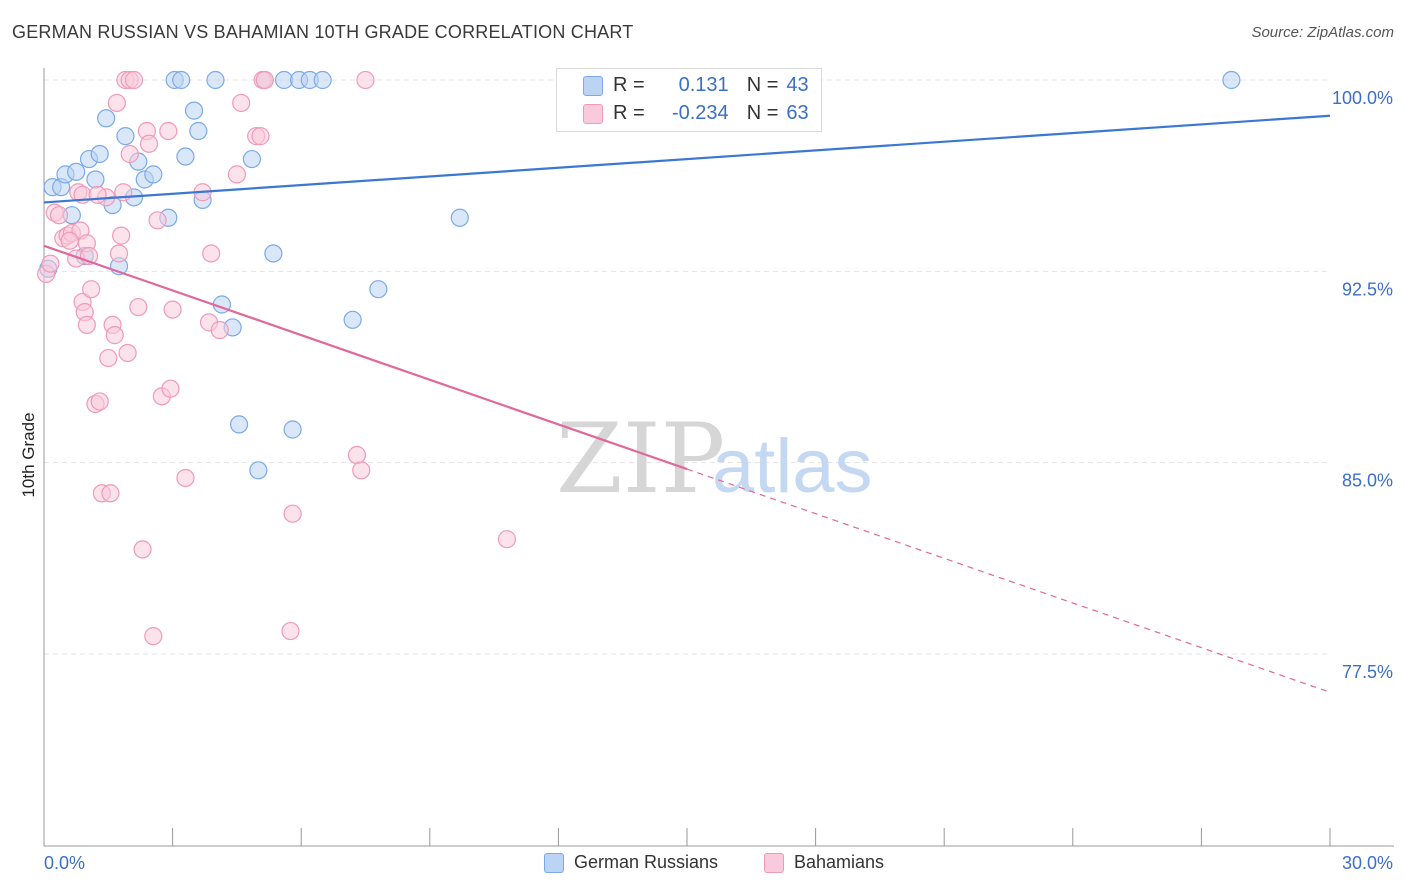 The width and height of the screenshot is (1406, 892). What do you see at coordinates (1367, 289) in the screenshot?
I see `y-tick-label: 92.5%` at bounding box center [1367, 289].